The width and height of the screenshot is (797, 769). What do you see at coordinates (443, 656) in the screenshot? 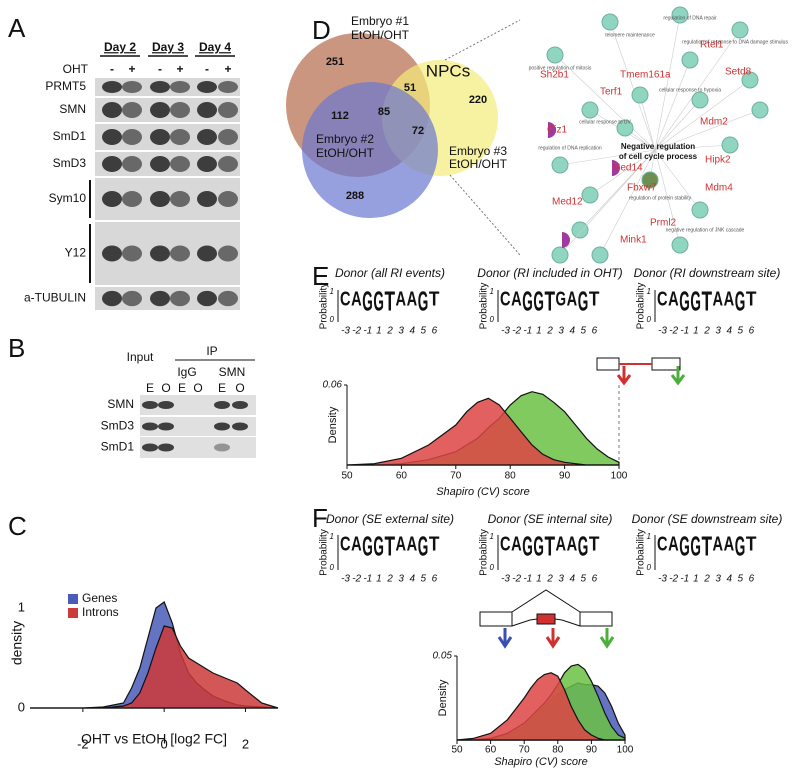
I see `y-tick-label: 0.05` at bounding box center [443, 656].